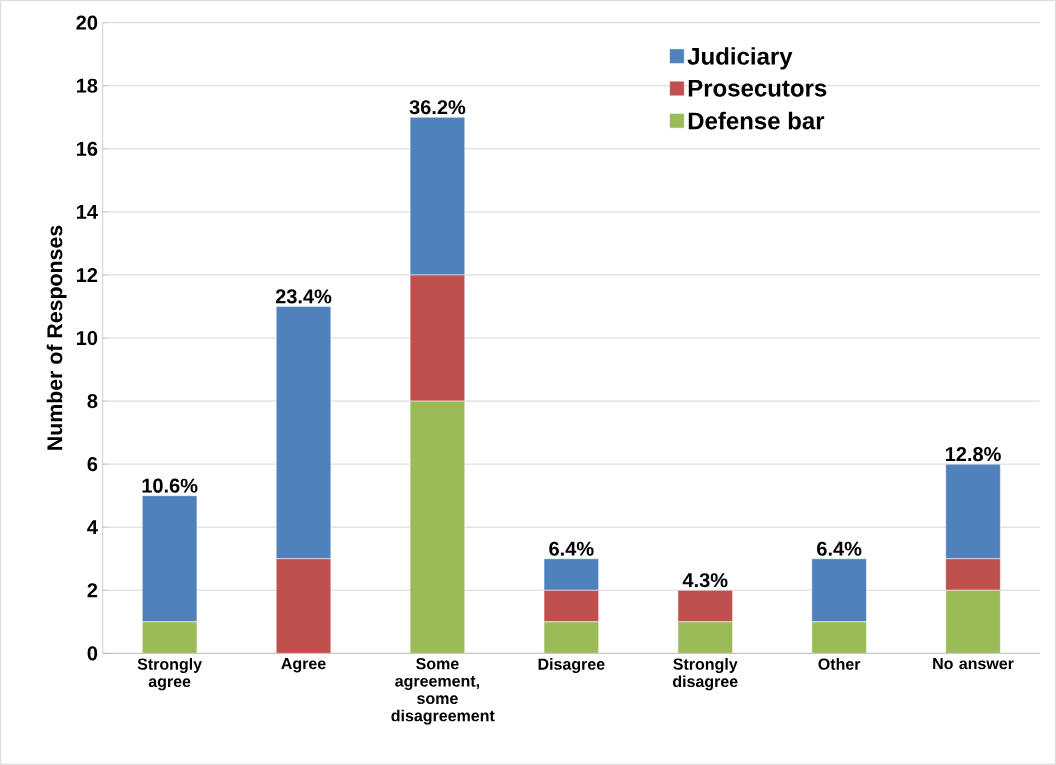 The height and width of the screenshot is (765, 1056). I want to click on legend-label: Defense bar, so click(756, 120).